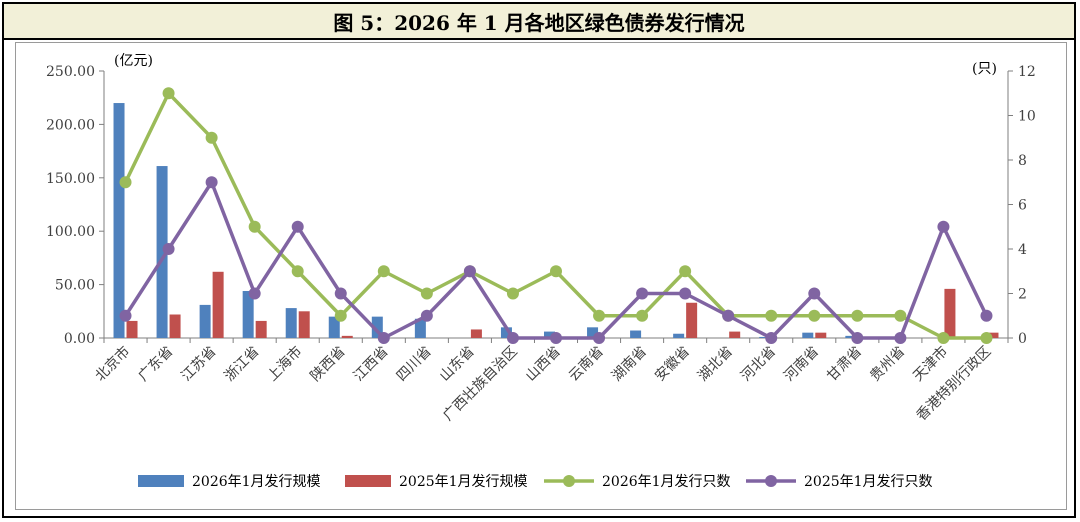 Image resolution: width=1080 pixels, height=522 pixels. What do you see at coordinates (70, 232) in the screenshot?
I see `left-tick-label: 100.00` at bounding box center [70, 232].